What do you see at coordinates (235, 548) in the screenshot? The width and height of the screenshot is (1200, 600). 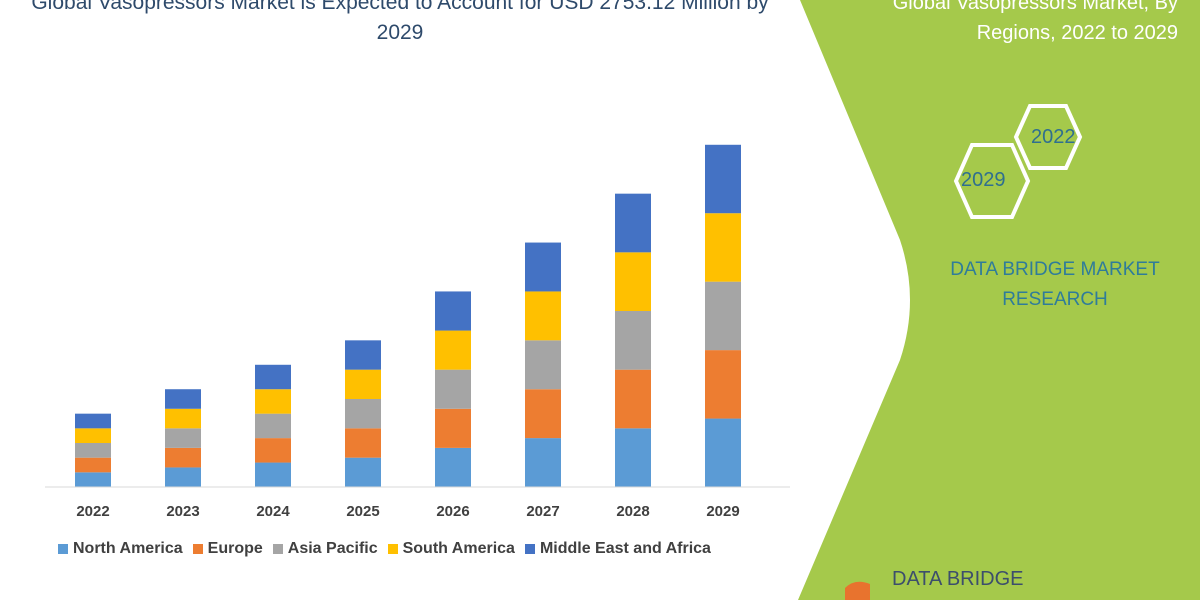 I see `legend-label: Europe` at bounding box center [235, 548].